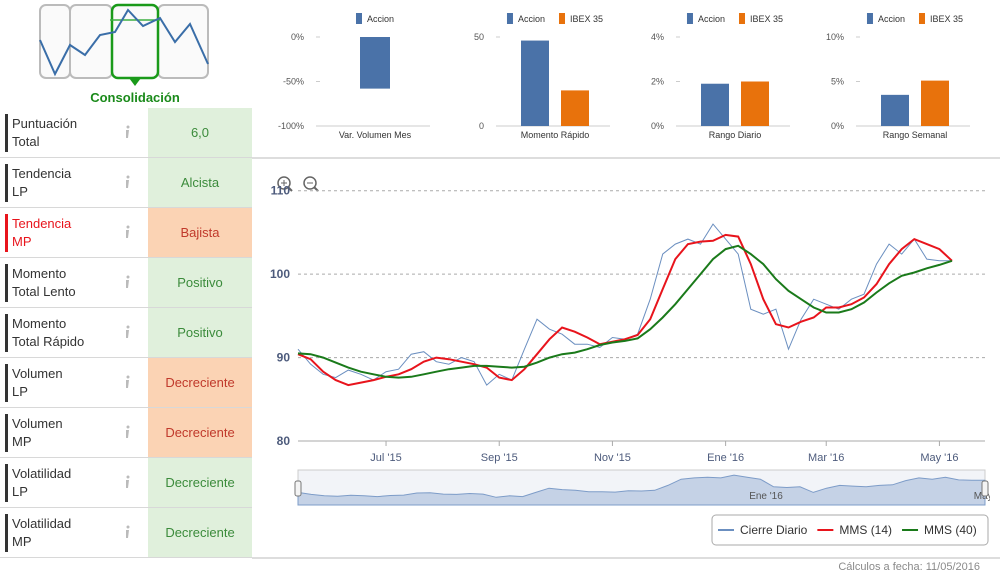  What do you see at coordinates (42, 173) in the screenshot?
I see `row-label-line: Tendencia` at bounding box center [42, 173].